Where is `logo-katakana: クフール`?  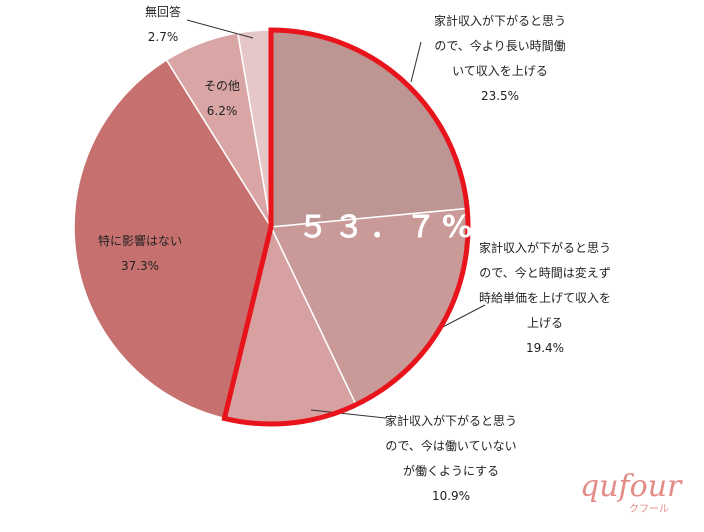
logo-katakana: クフール is located at coordinates (649, 509).